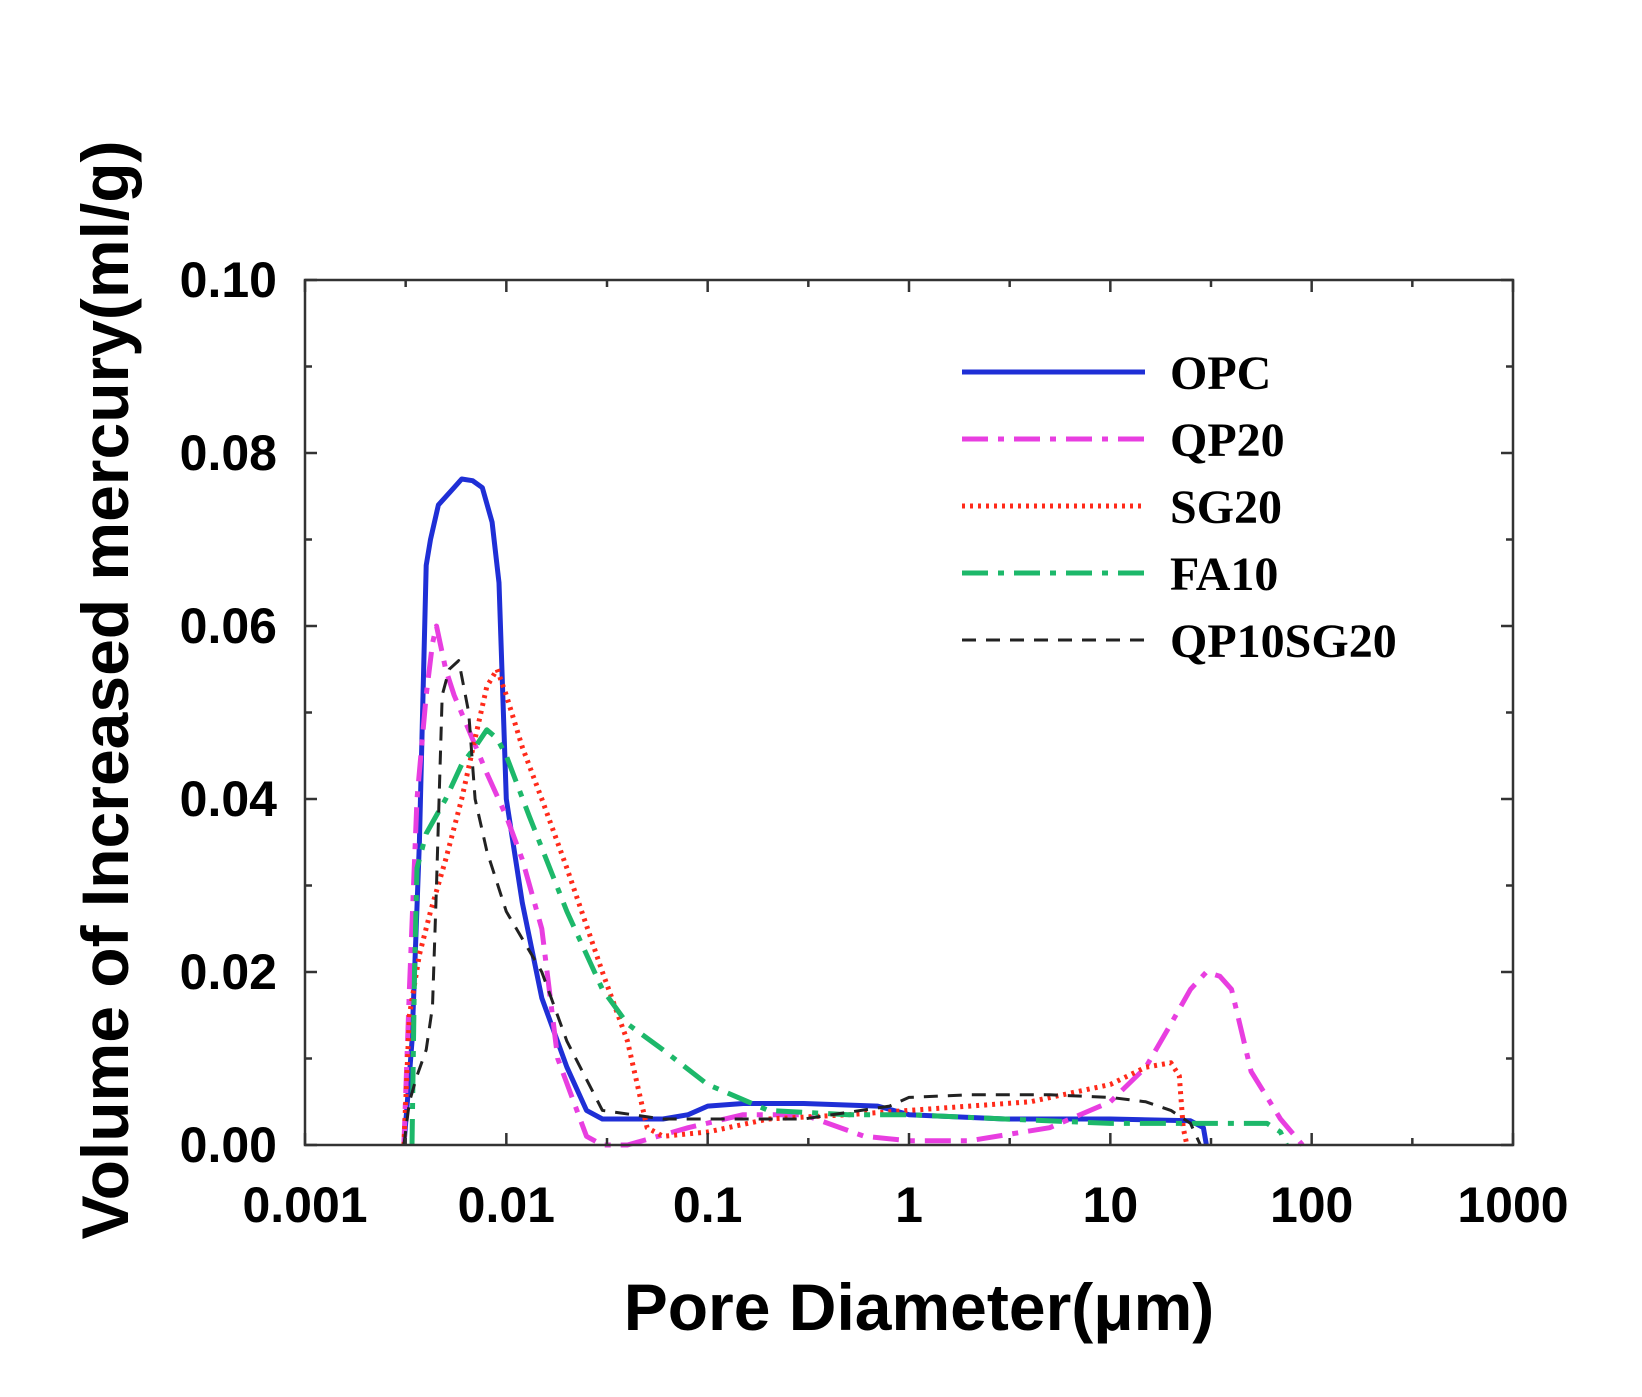 Image resolution: width=1642 pixels, height=1397 pixels. What do you see at coordinates (1224, 574) in the screenshot?
I see `legend-label-fa10: FA10` at bounding box center [1224, 574].